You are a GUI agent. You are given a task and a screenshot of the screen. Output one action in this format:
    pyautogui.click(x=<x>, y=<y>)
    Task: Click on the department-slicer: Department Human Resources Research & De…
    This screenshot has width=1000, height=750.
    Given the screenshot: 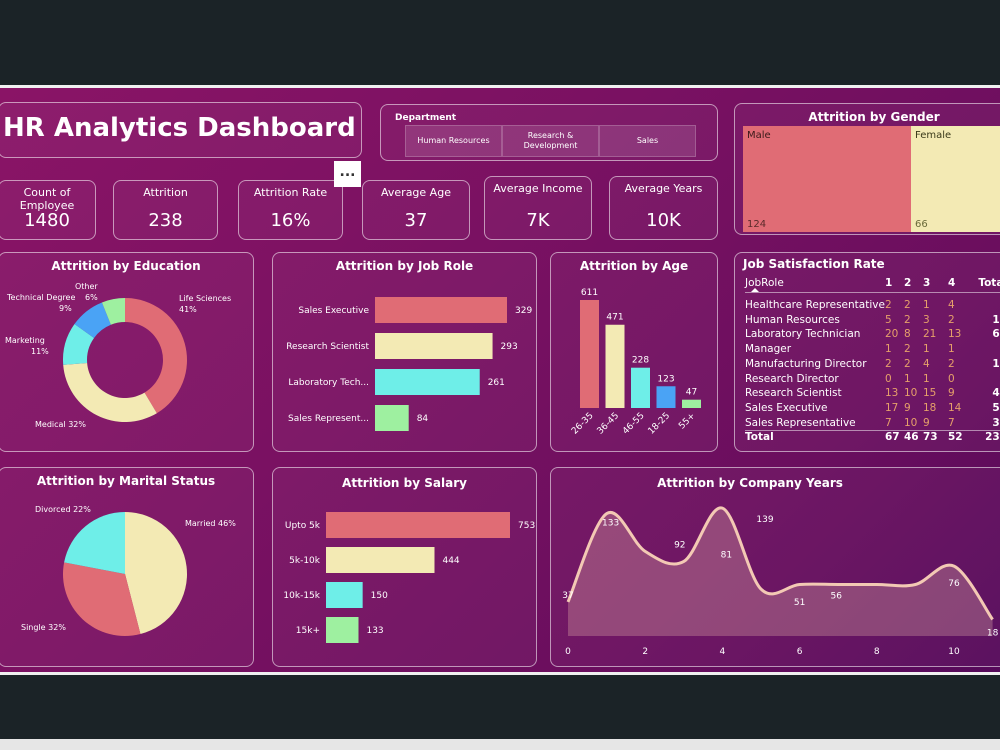 What is the action you would take?
    pyautogui.click(x=549, y=132)
    